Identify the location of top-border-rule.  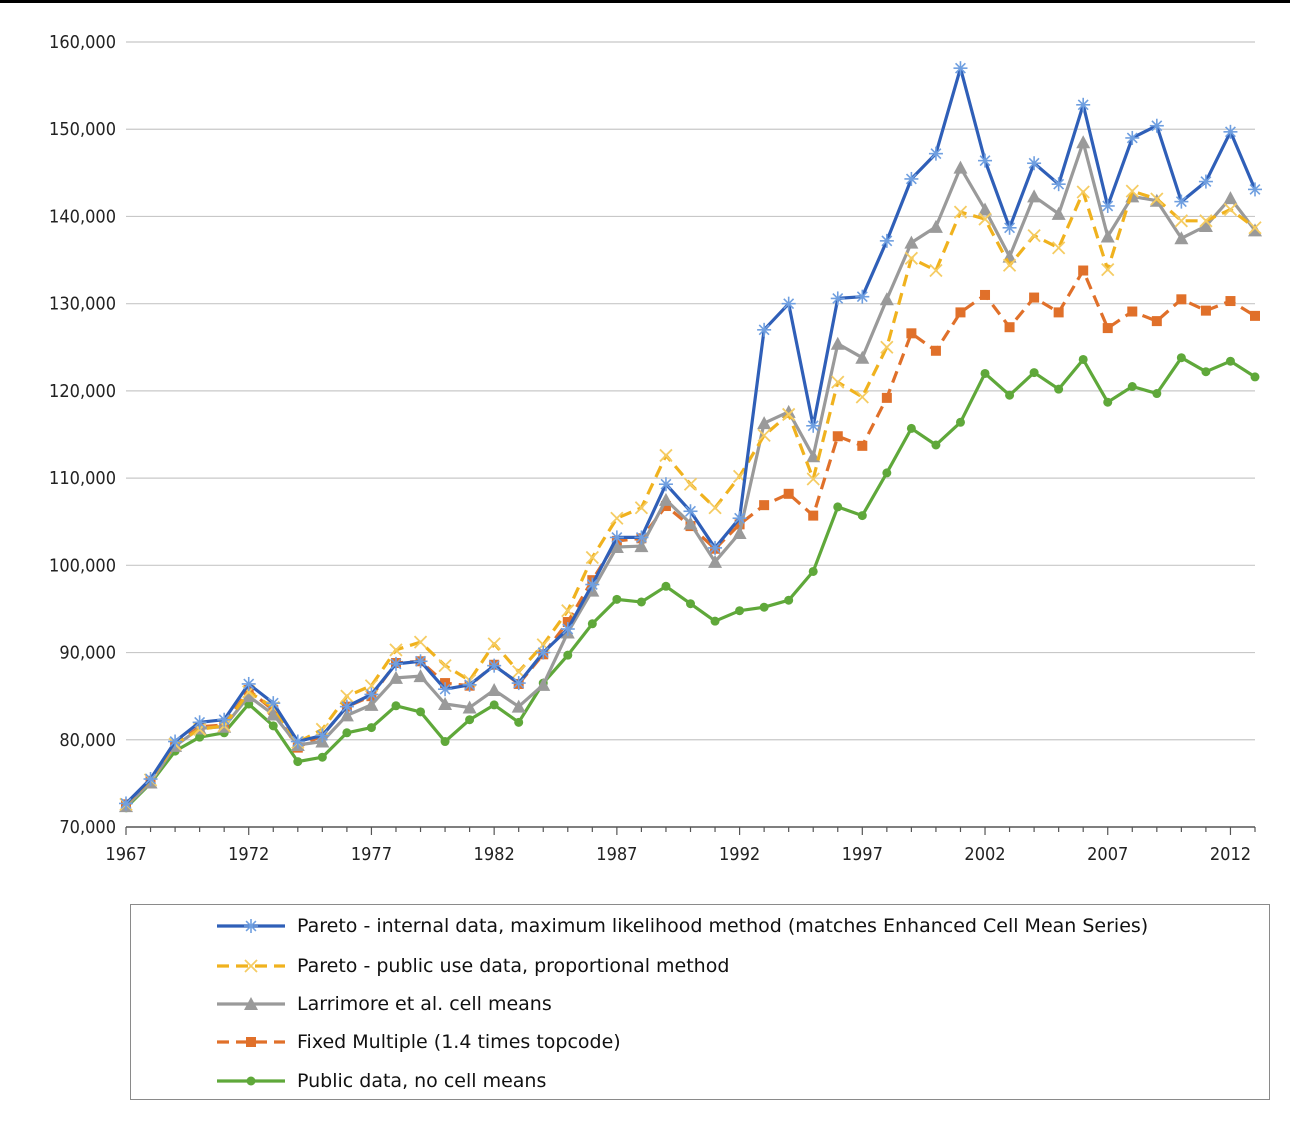
(645, 1).